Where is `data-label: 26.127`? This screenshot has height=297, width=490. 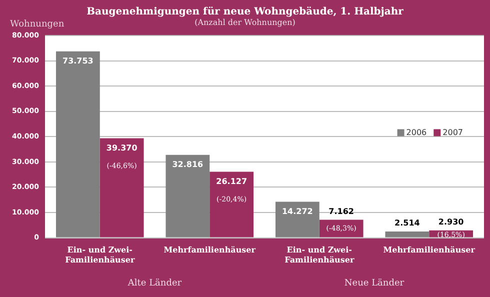
data-label: 26.127 is located at coordinates (232, 181).